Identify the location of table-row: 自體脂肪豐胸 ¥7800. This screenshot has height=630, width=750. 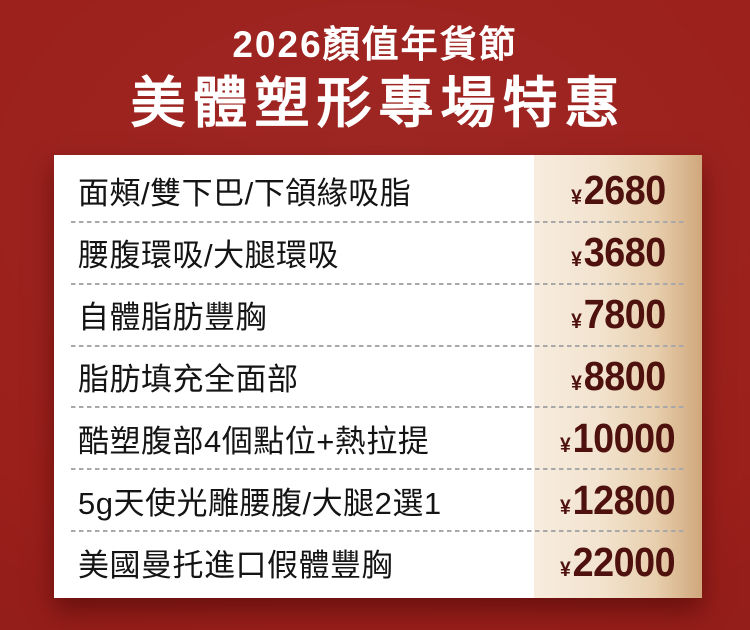
(378, 315).